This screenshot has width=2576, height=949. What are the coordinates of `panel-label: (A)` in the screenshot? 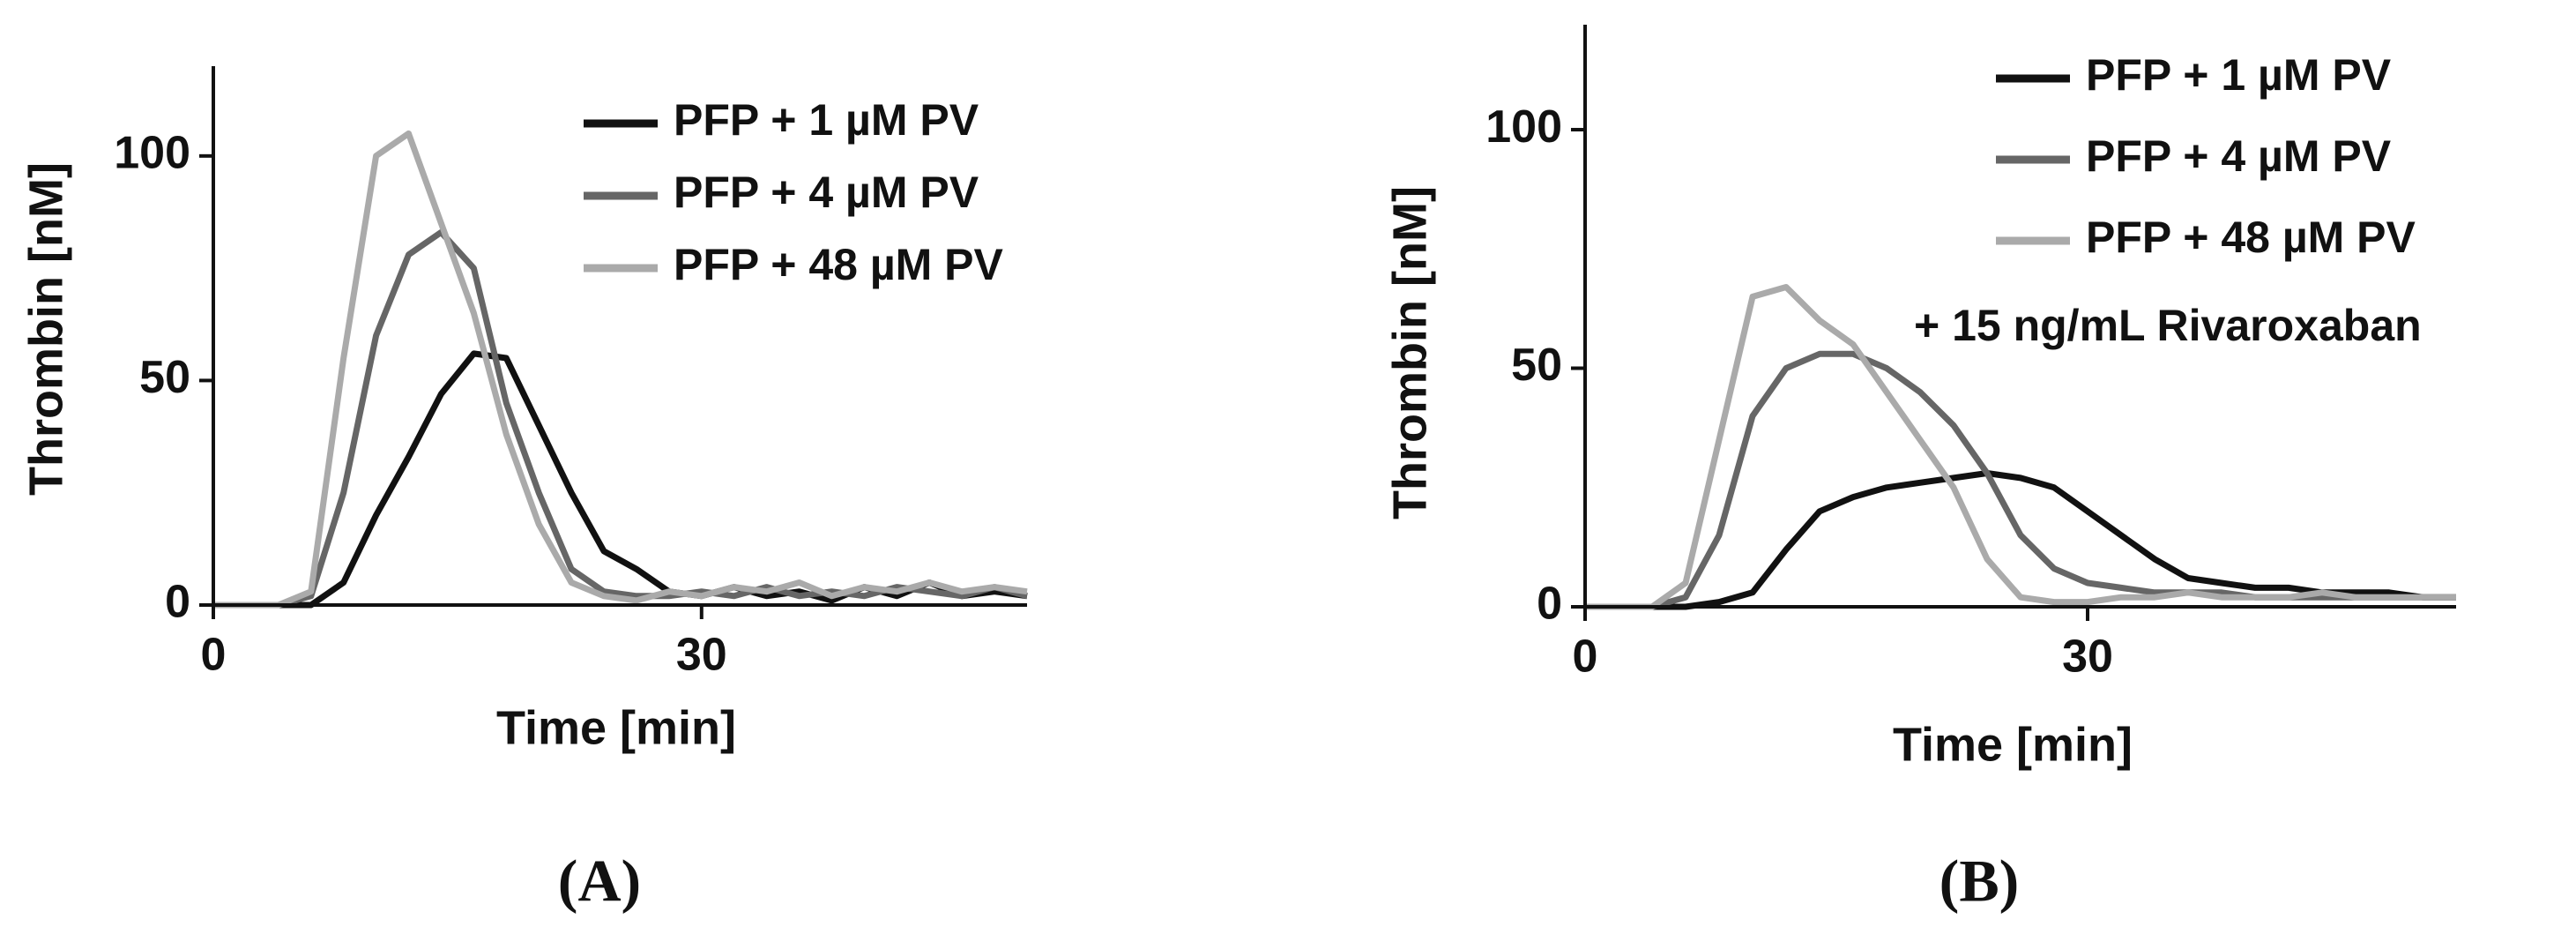 It's located at (599, 881).